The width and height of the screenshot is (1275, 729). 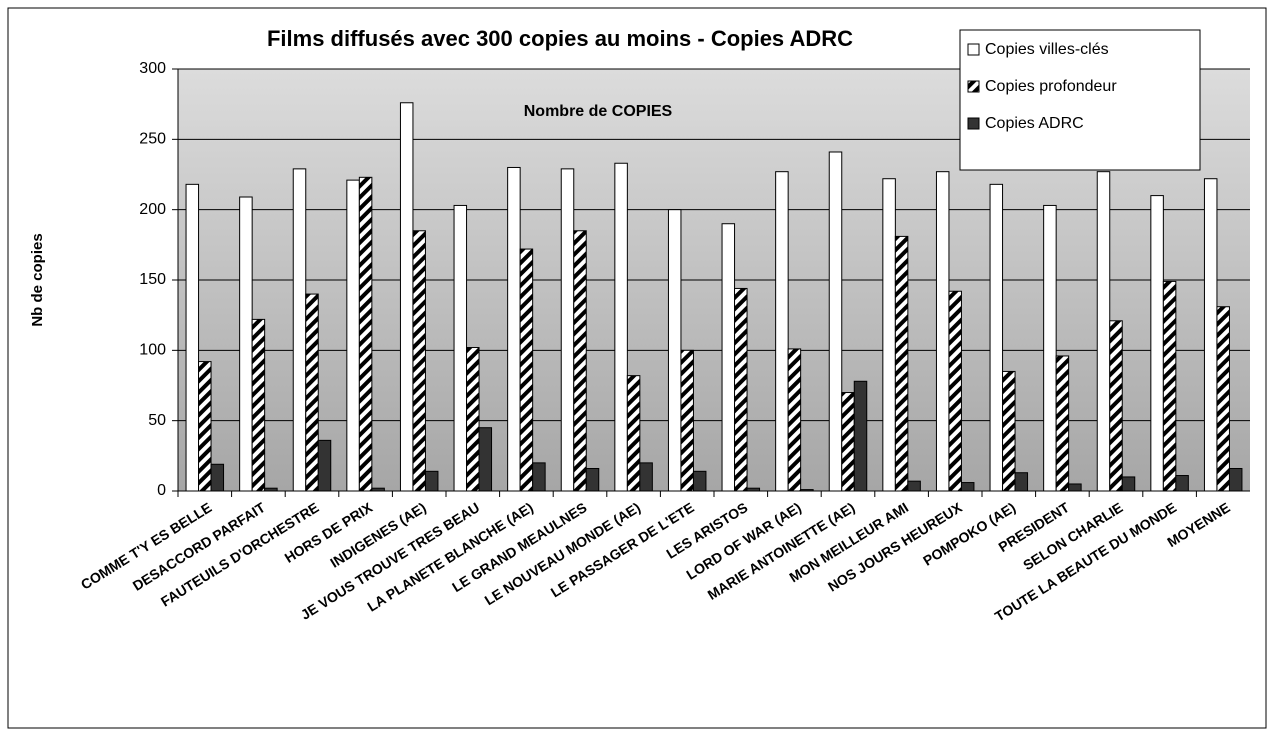 What do you see at coordinates (161, 490) in the screenshot?
I see `y-tick-label: 0` at bounding box center [161, 490].